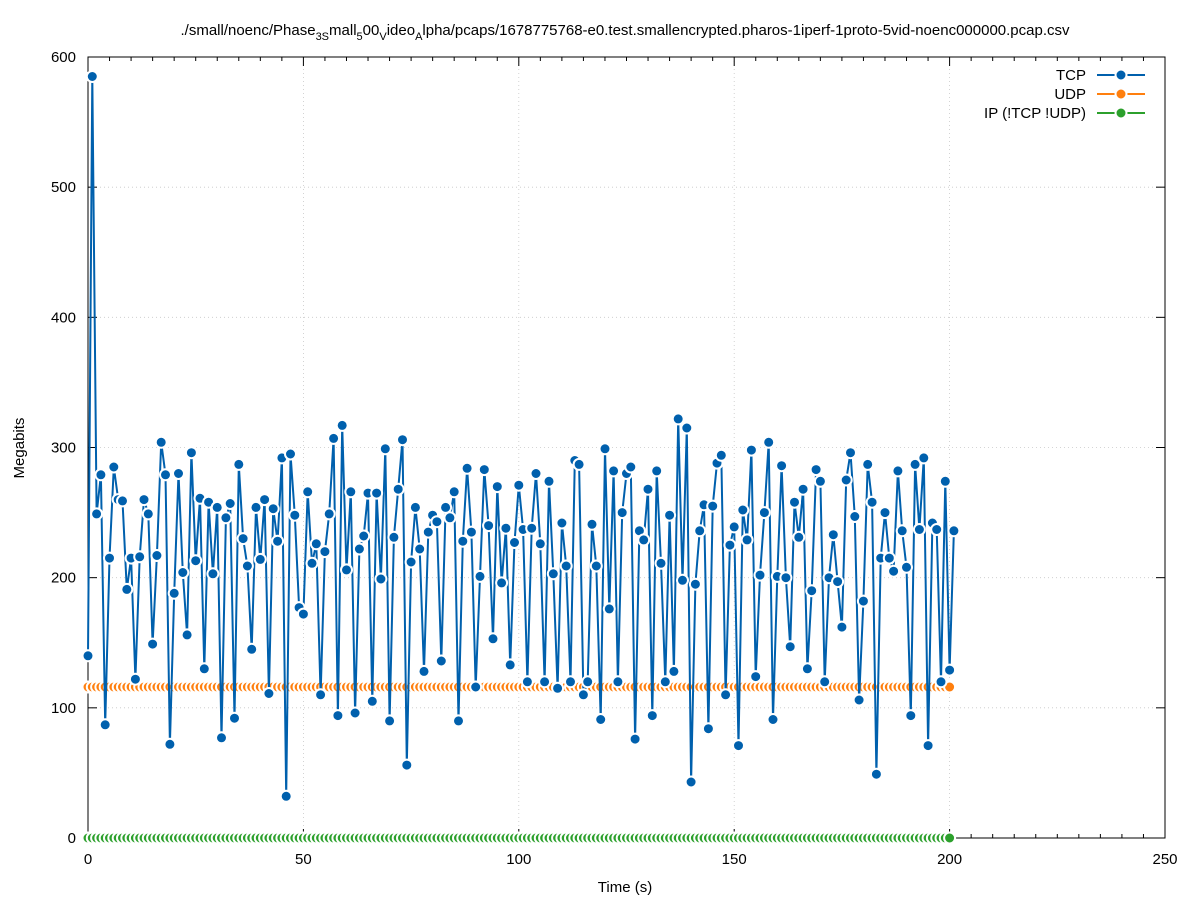  I want to click on title-part-2: mall, so click(343, 30).